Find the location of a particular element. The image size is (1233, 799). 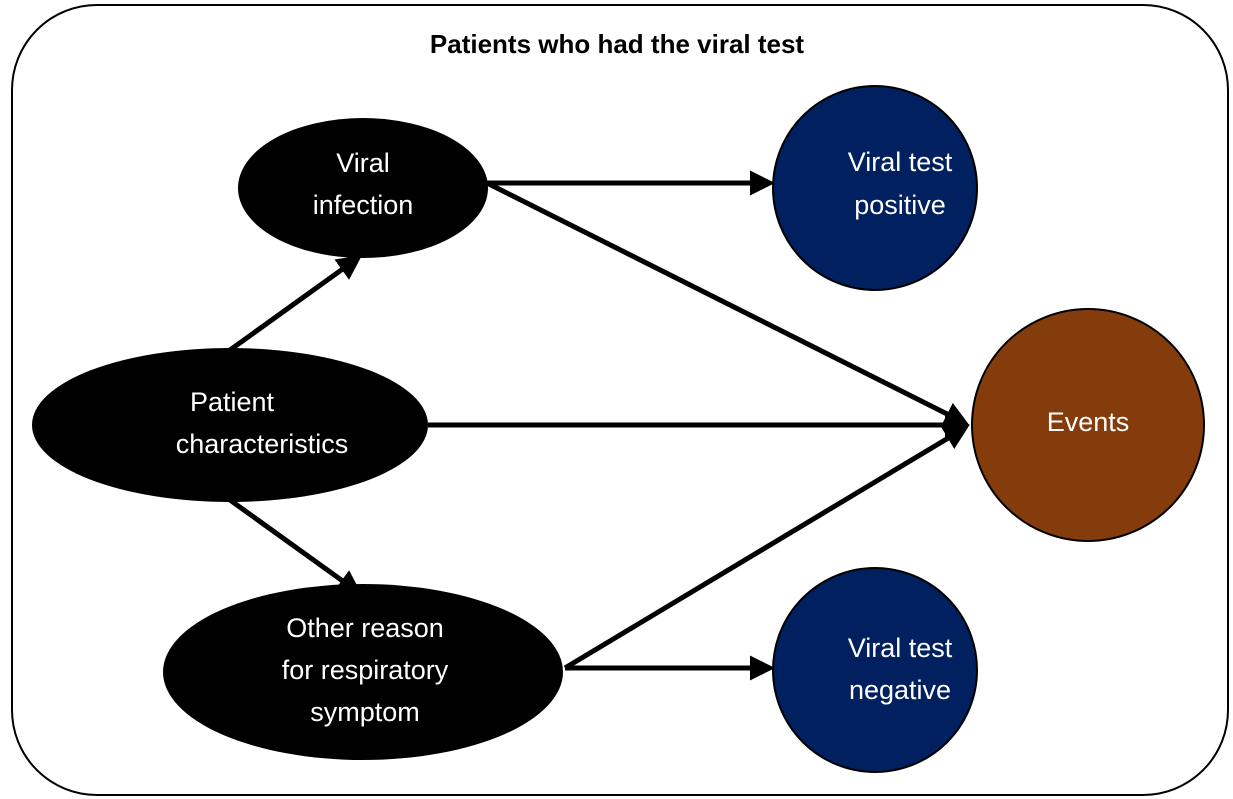

node-label: characteristics is located at coordinates (262, 444).